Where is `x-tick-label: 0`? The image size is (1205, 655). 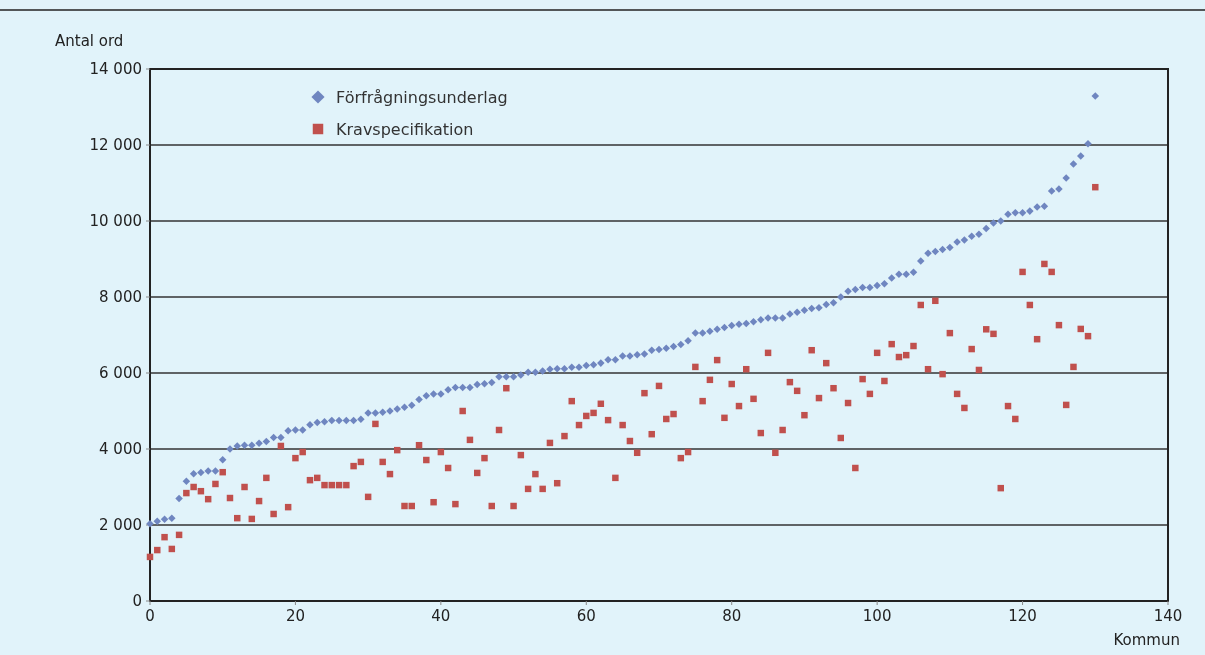 x-tick-label: 0 is located at coordinates (150, 616).